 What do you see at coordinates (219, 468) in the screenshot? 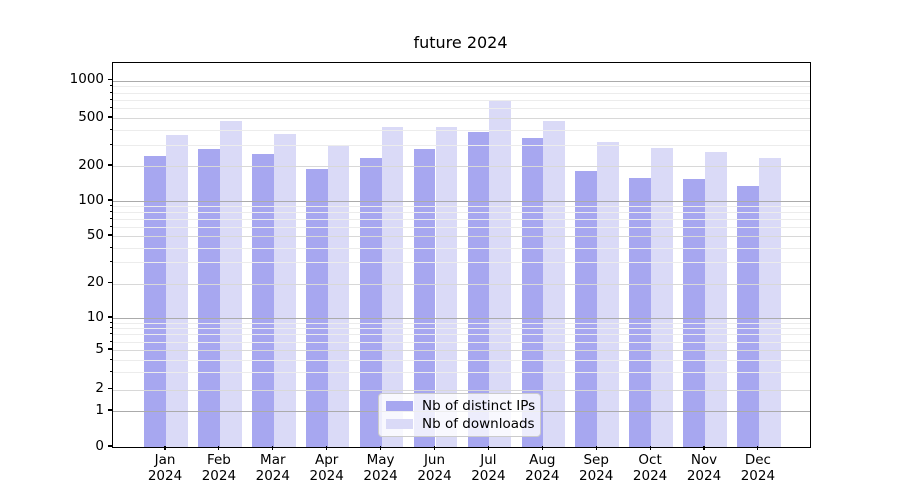
I see `x-tick-label-feb: Feb 2024` at bounding box center [219, 468].